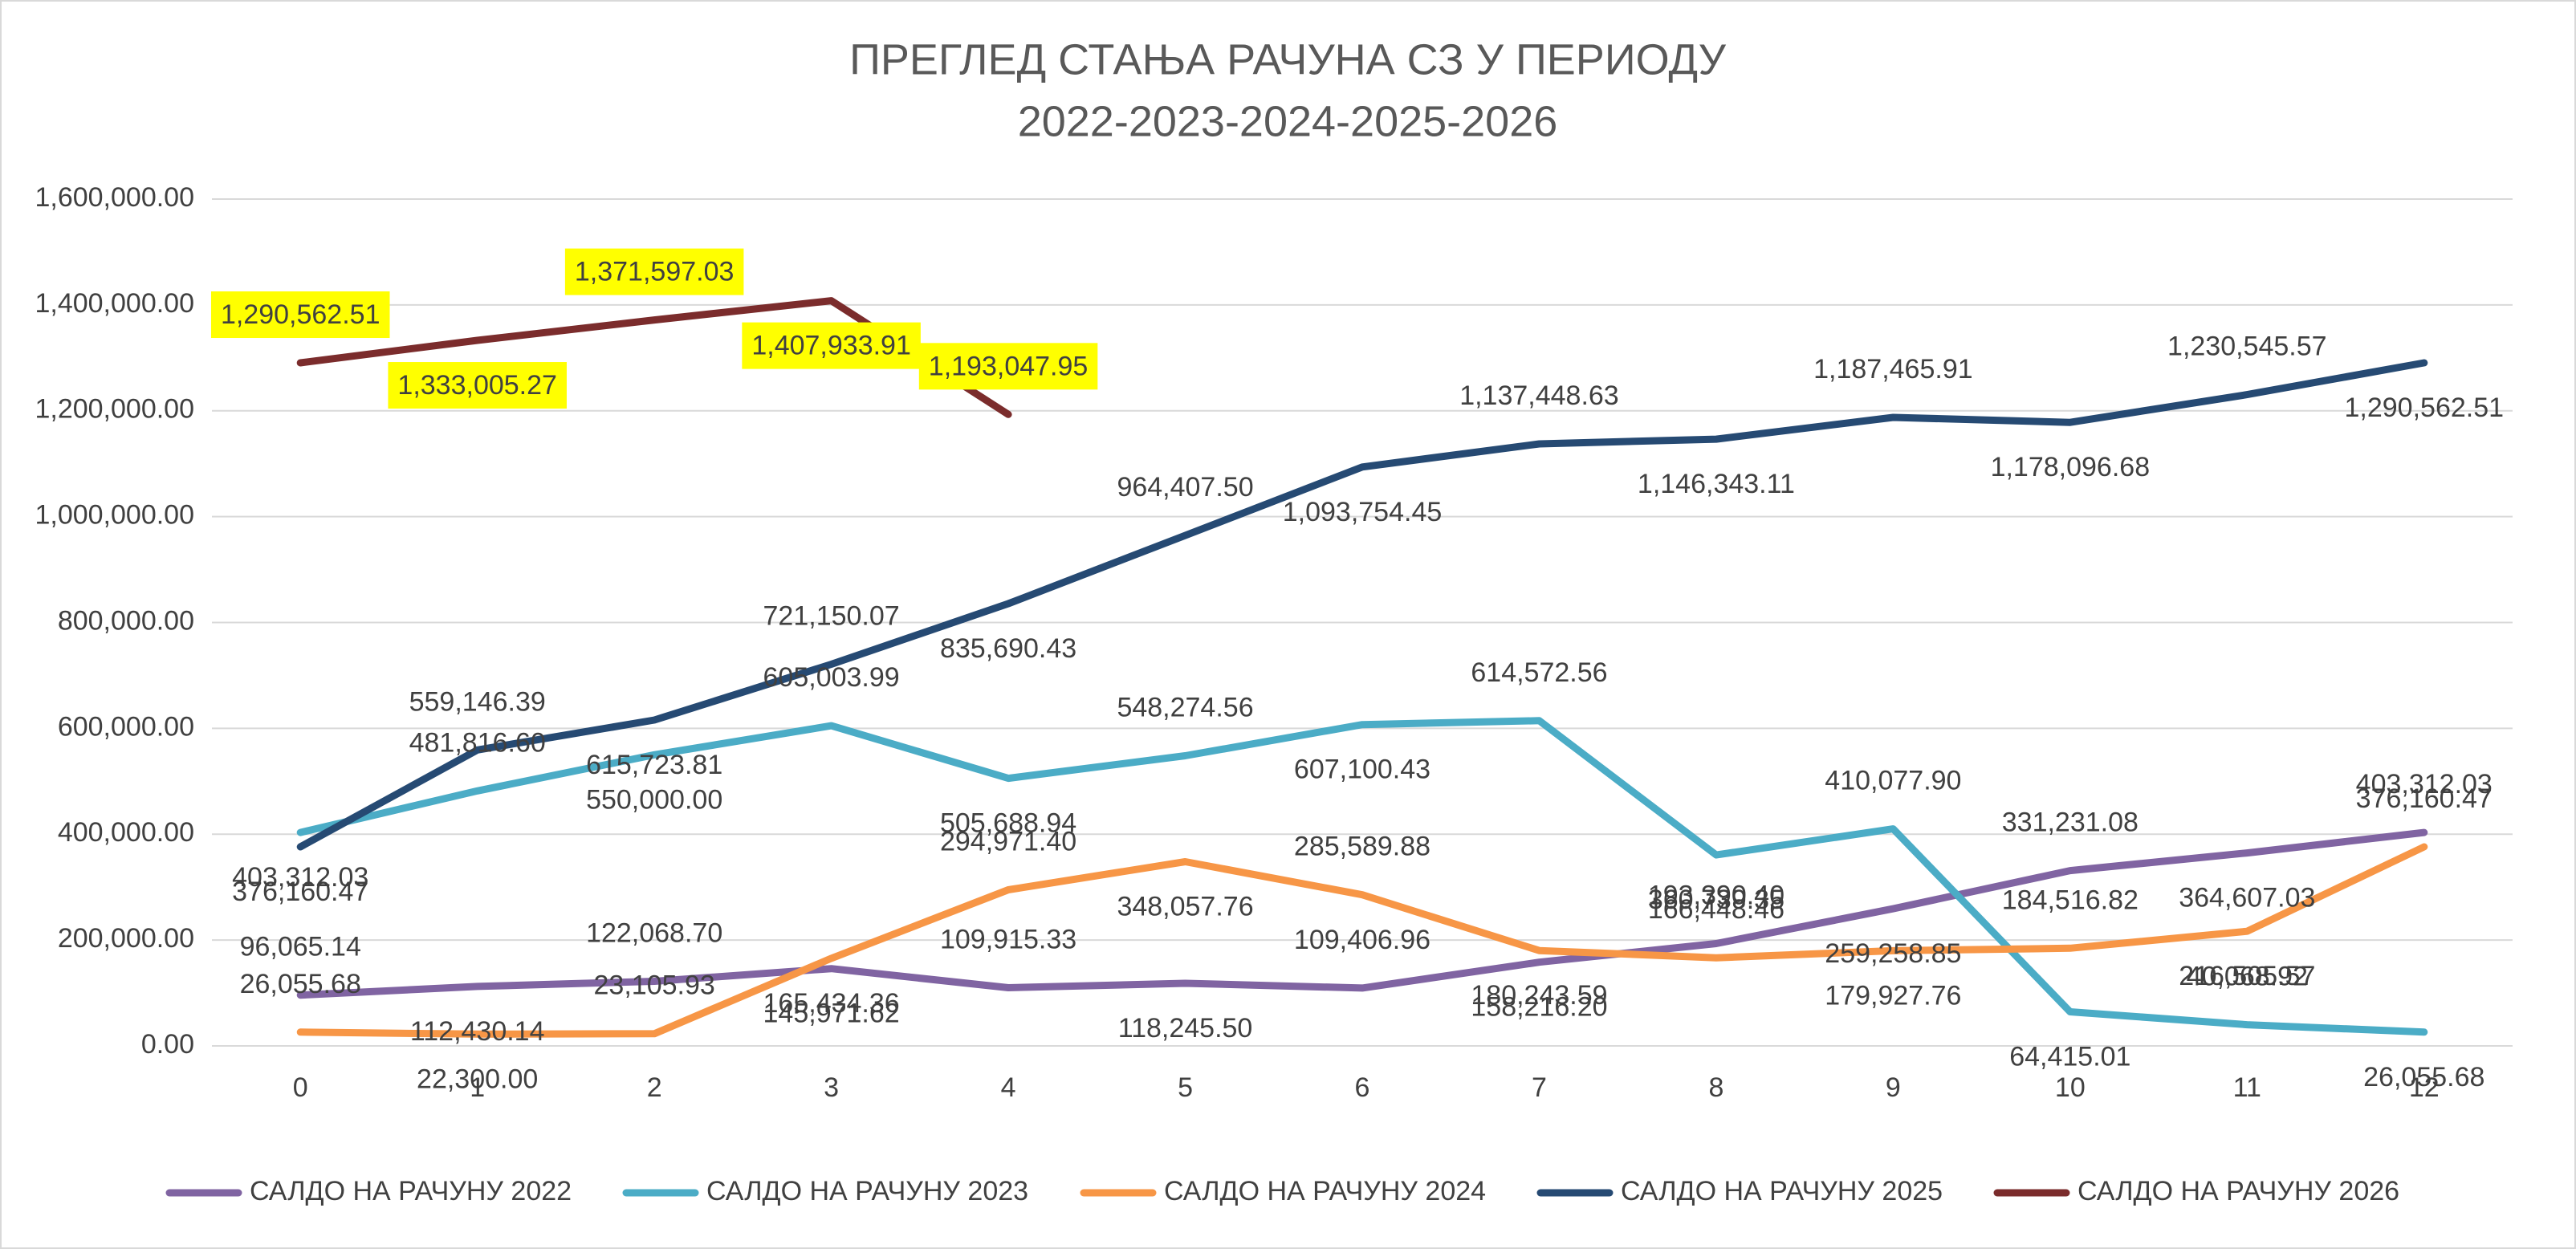 The width and height of the screenshot is (2576, 1249). Describe the element at coordinates (126, 726) in the screenshot. I see `y-tick-label: 600,000.00` at that location.